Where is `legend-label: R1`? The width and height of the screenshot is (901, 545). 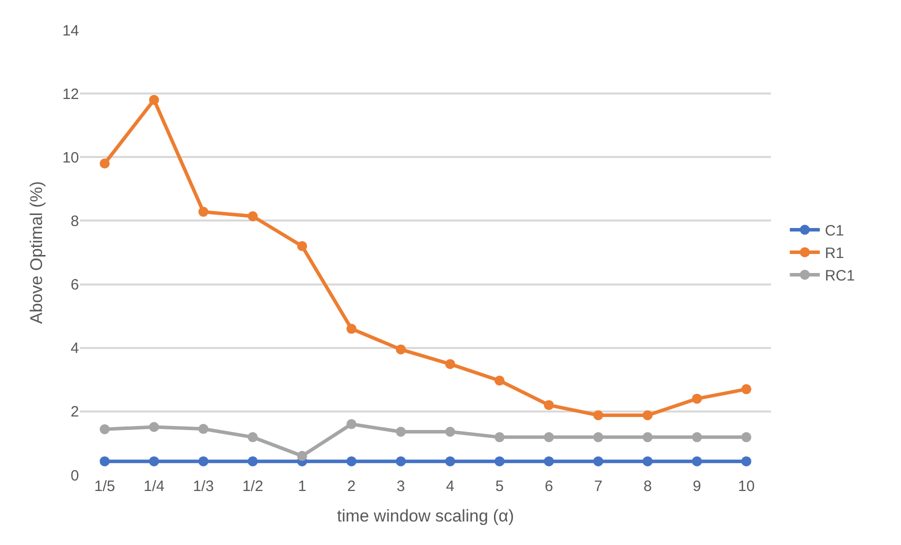 legend-label: R1 is located at coordinates (834, 253).